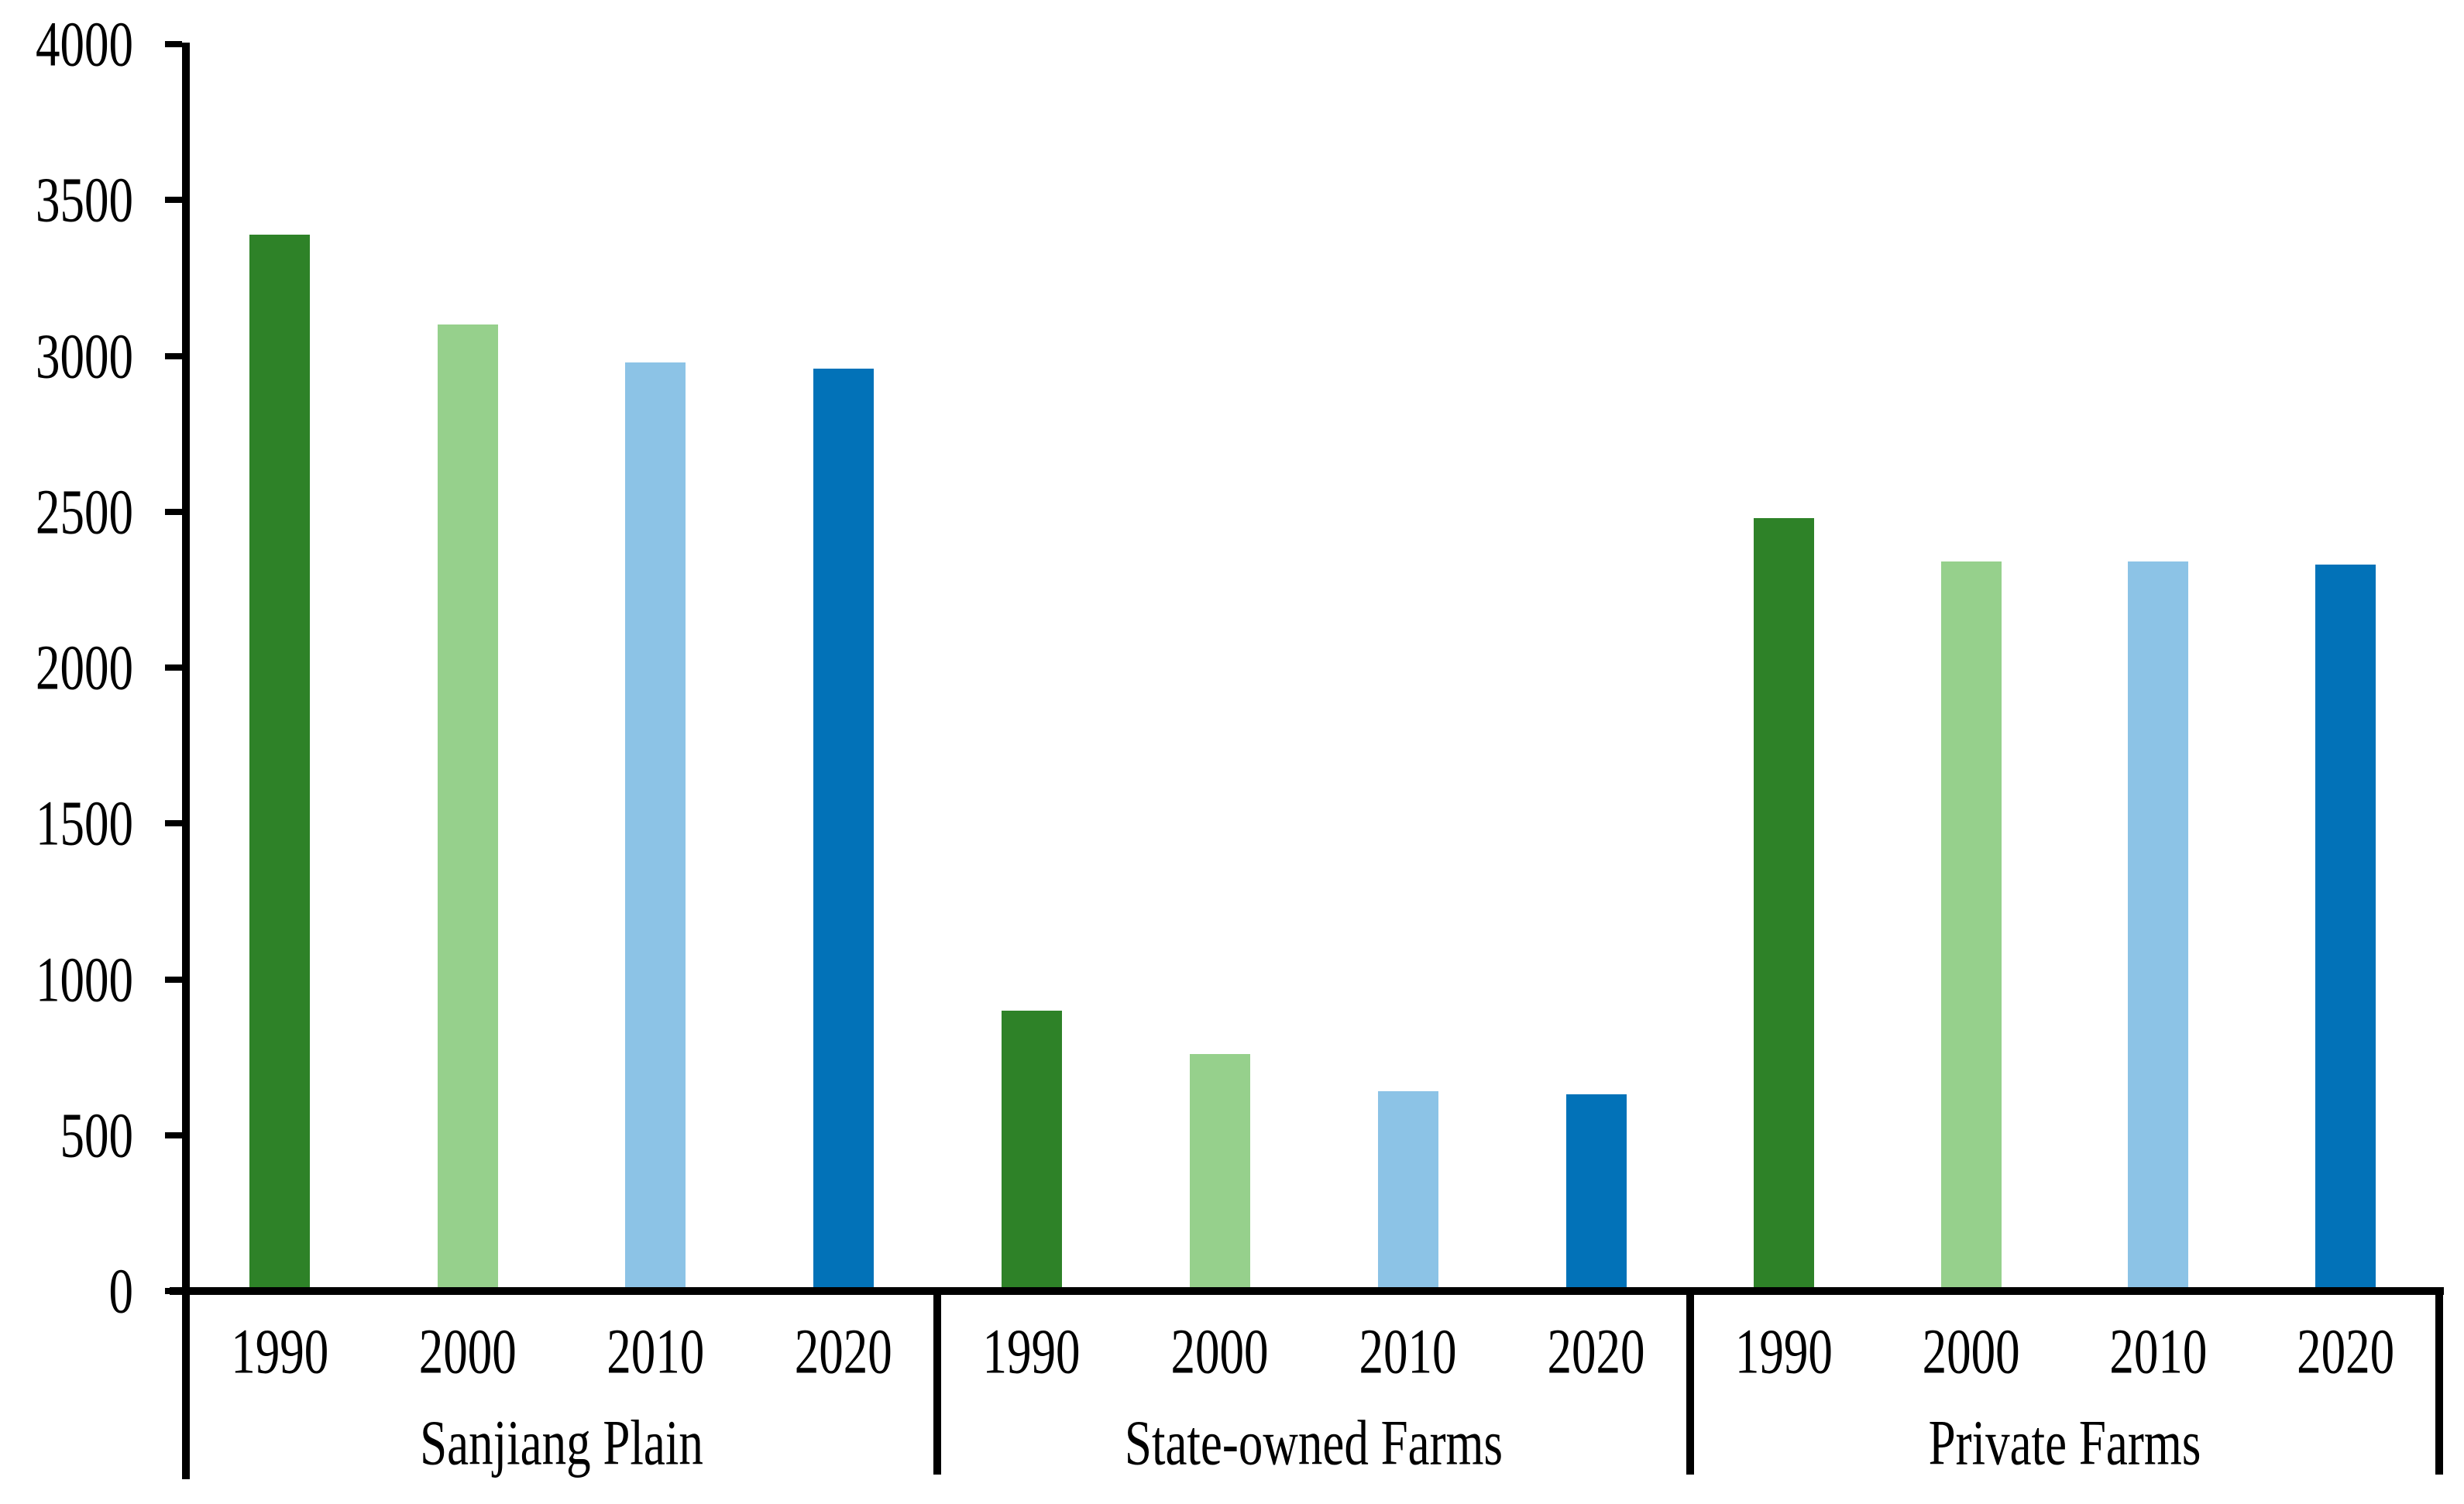 The height and width of the screenshot is (1504, 2464). I want to click on bar-state-owned-farms-1990, so click(1031, 1152).